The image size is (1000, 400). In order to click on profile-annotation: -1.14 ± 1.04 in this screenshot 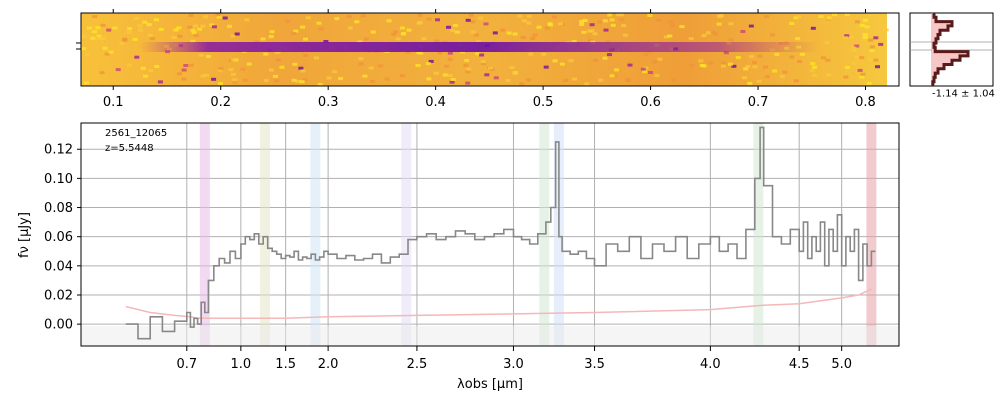, I will do `click(963, 93)`.